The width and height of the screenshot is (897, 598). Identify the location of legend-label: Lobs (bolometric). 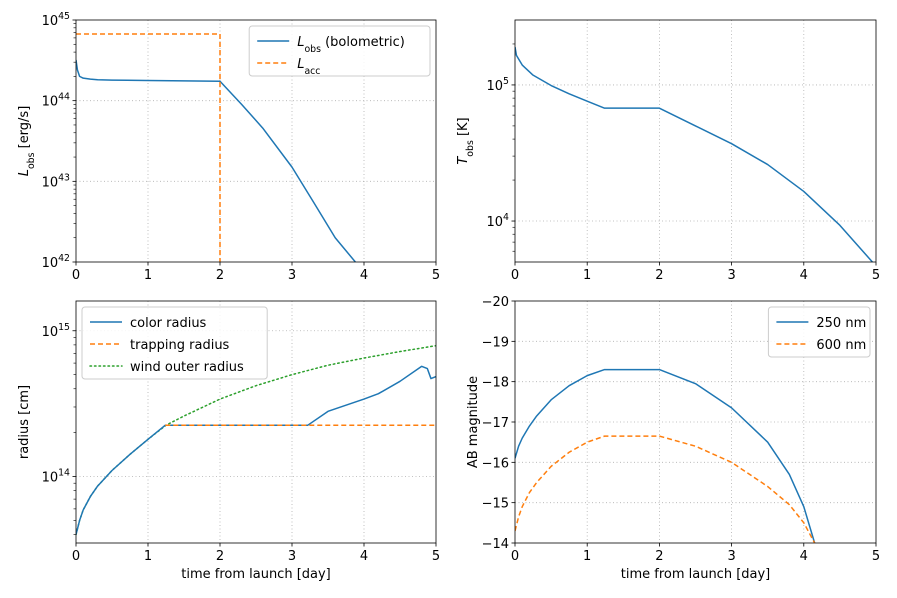
(351, 45).